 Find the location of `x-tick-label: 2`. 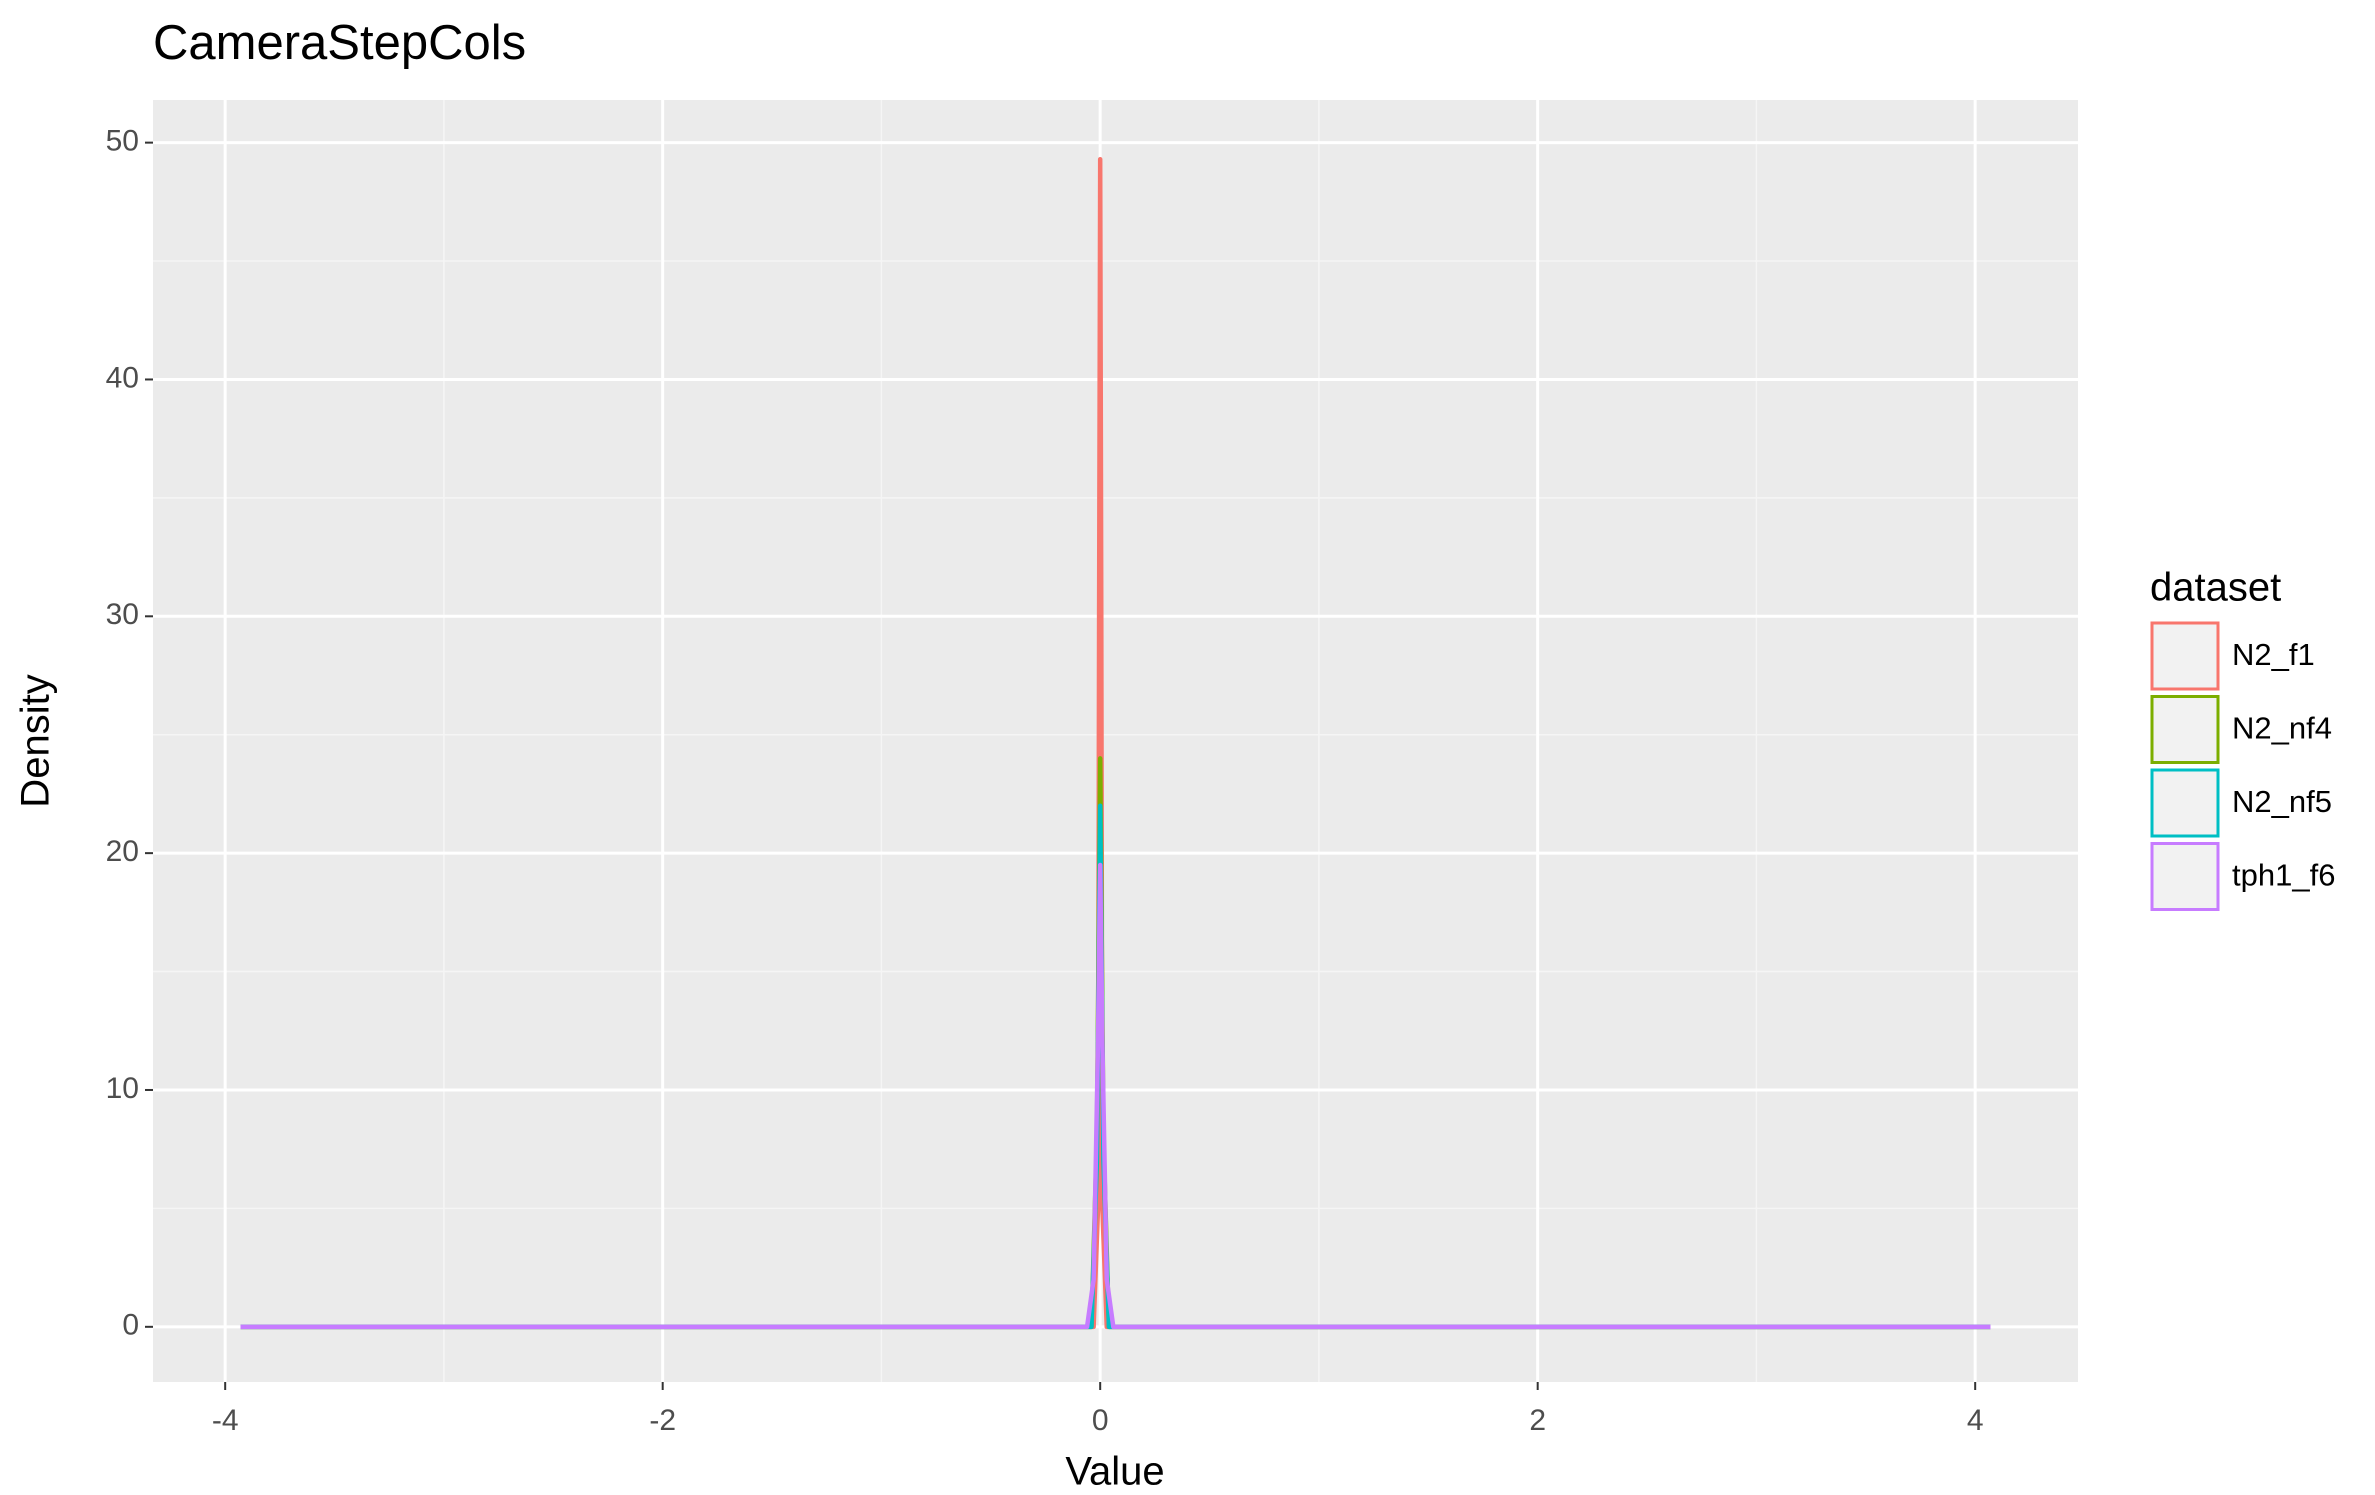

x-tick-label: 2 is located at coordinates (1537, 1420).